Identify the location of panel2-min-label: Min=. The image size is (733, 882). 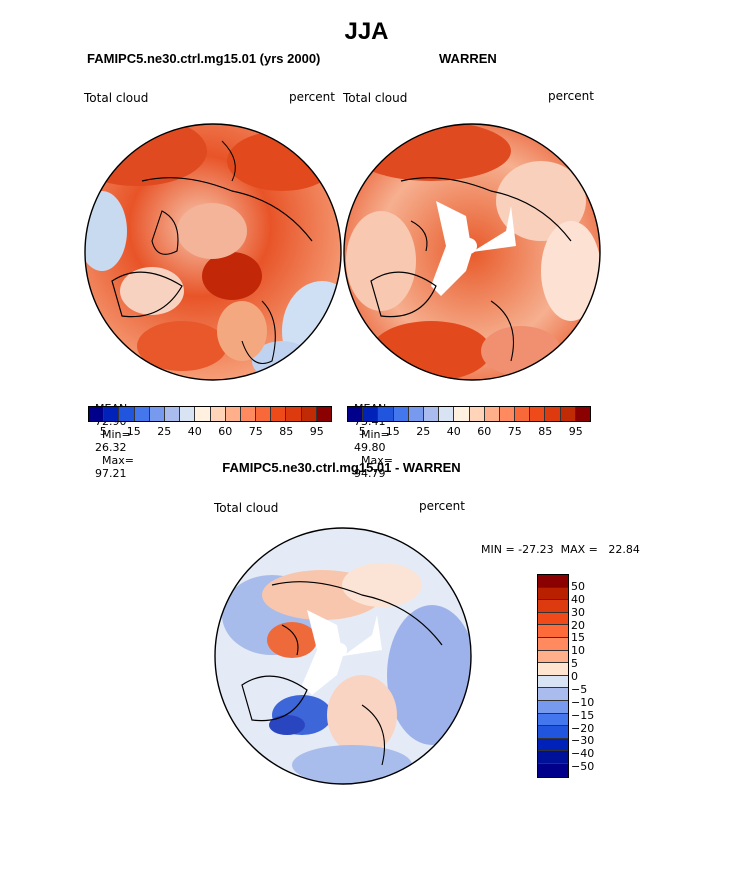
(375, 434).